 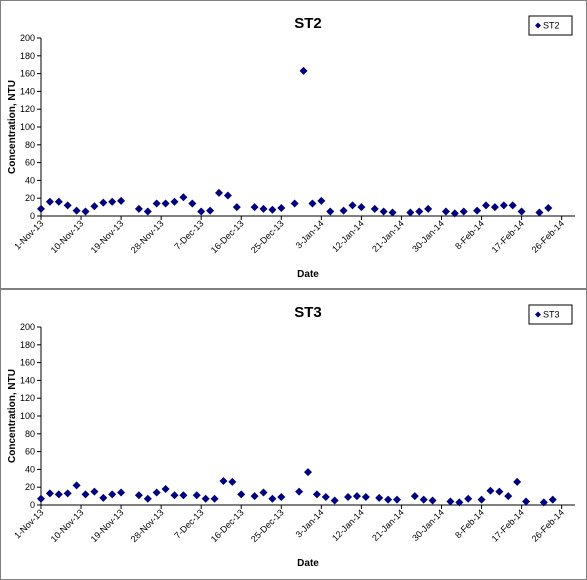 I want to click on legend-label: ST2, so click(x=551, y=26).